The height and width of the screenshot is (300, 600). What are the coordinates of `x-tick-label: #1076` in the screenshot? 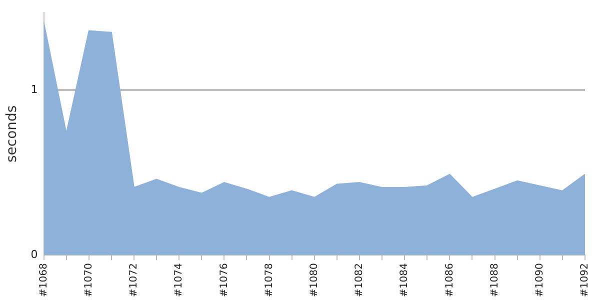 It's located at (224, 280).